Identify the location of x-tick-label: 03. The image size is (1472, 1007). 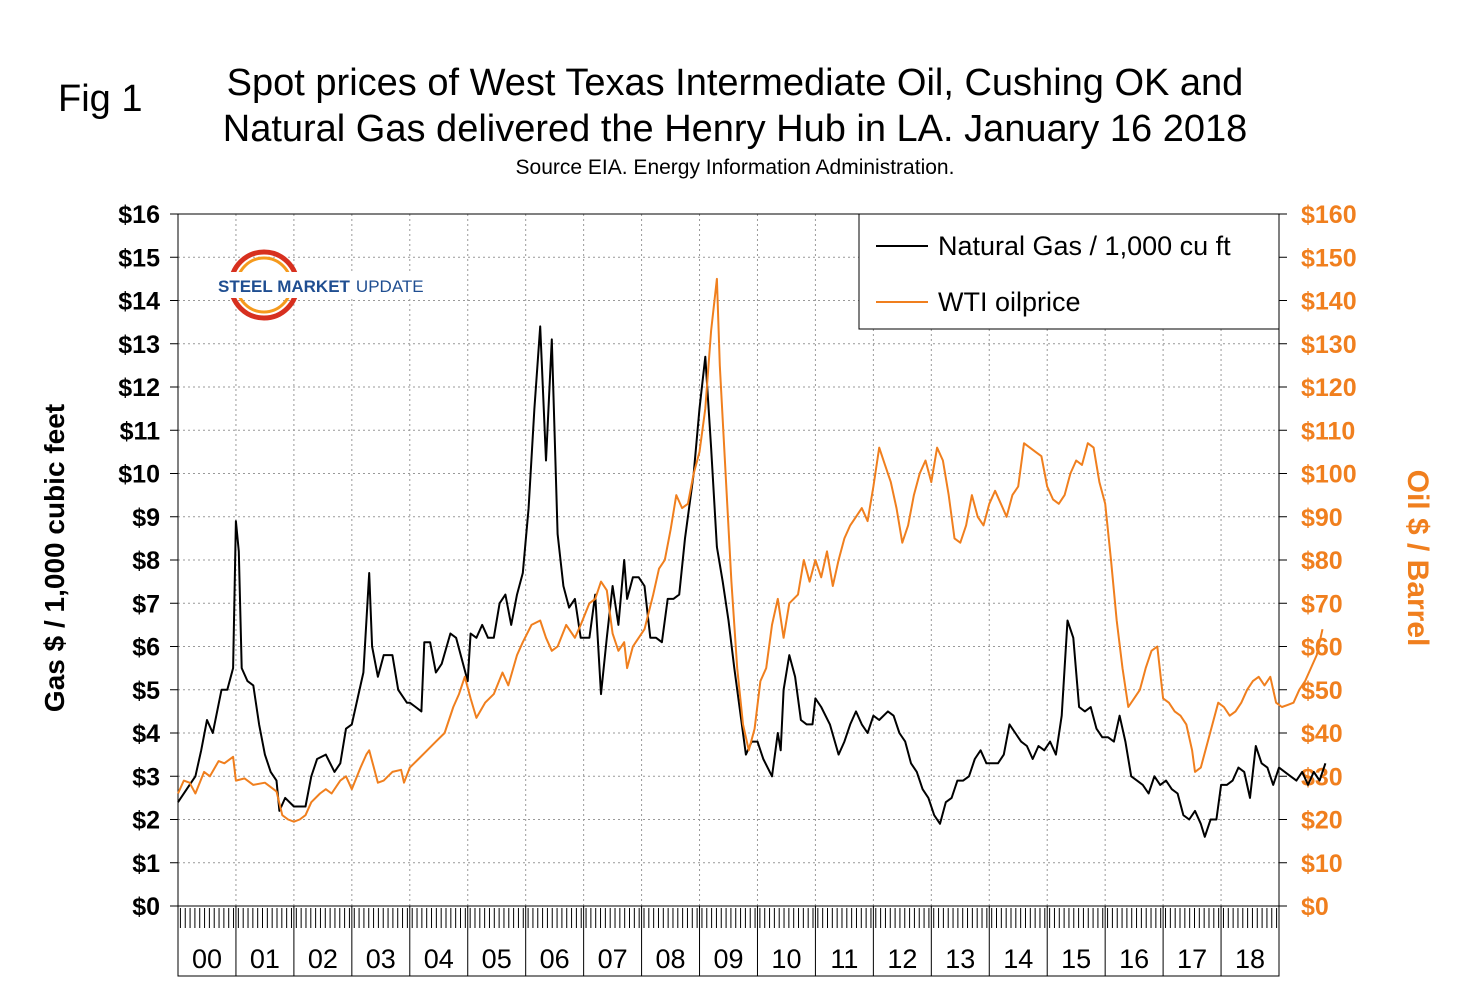
(381, 959).